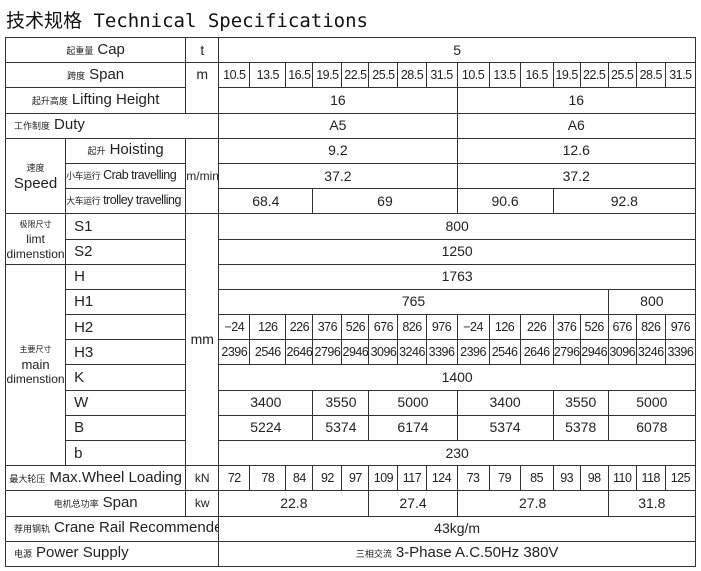 The height and width of the screenshot is (571, 701). What do you see at coordinates (35, 168) in the screenshot?
I see `speed-label-cn: 速度` at bounding box center [35, 168].